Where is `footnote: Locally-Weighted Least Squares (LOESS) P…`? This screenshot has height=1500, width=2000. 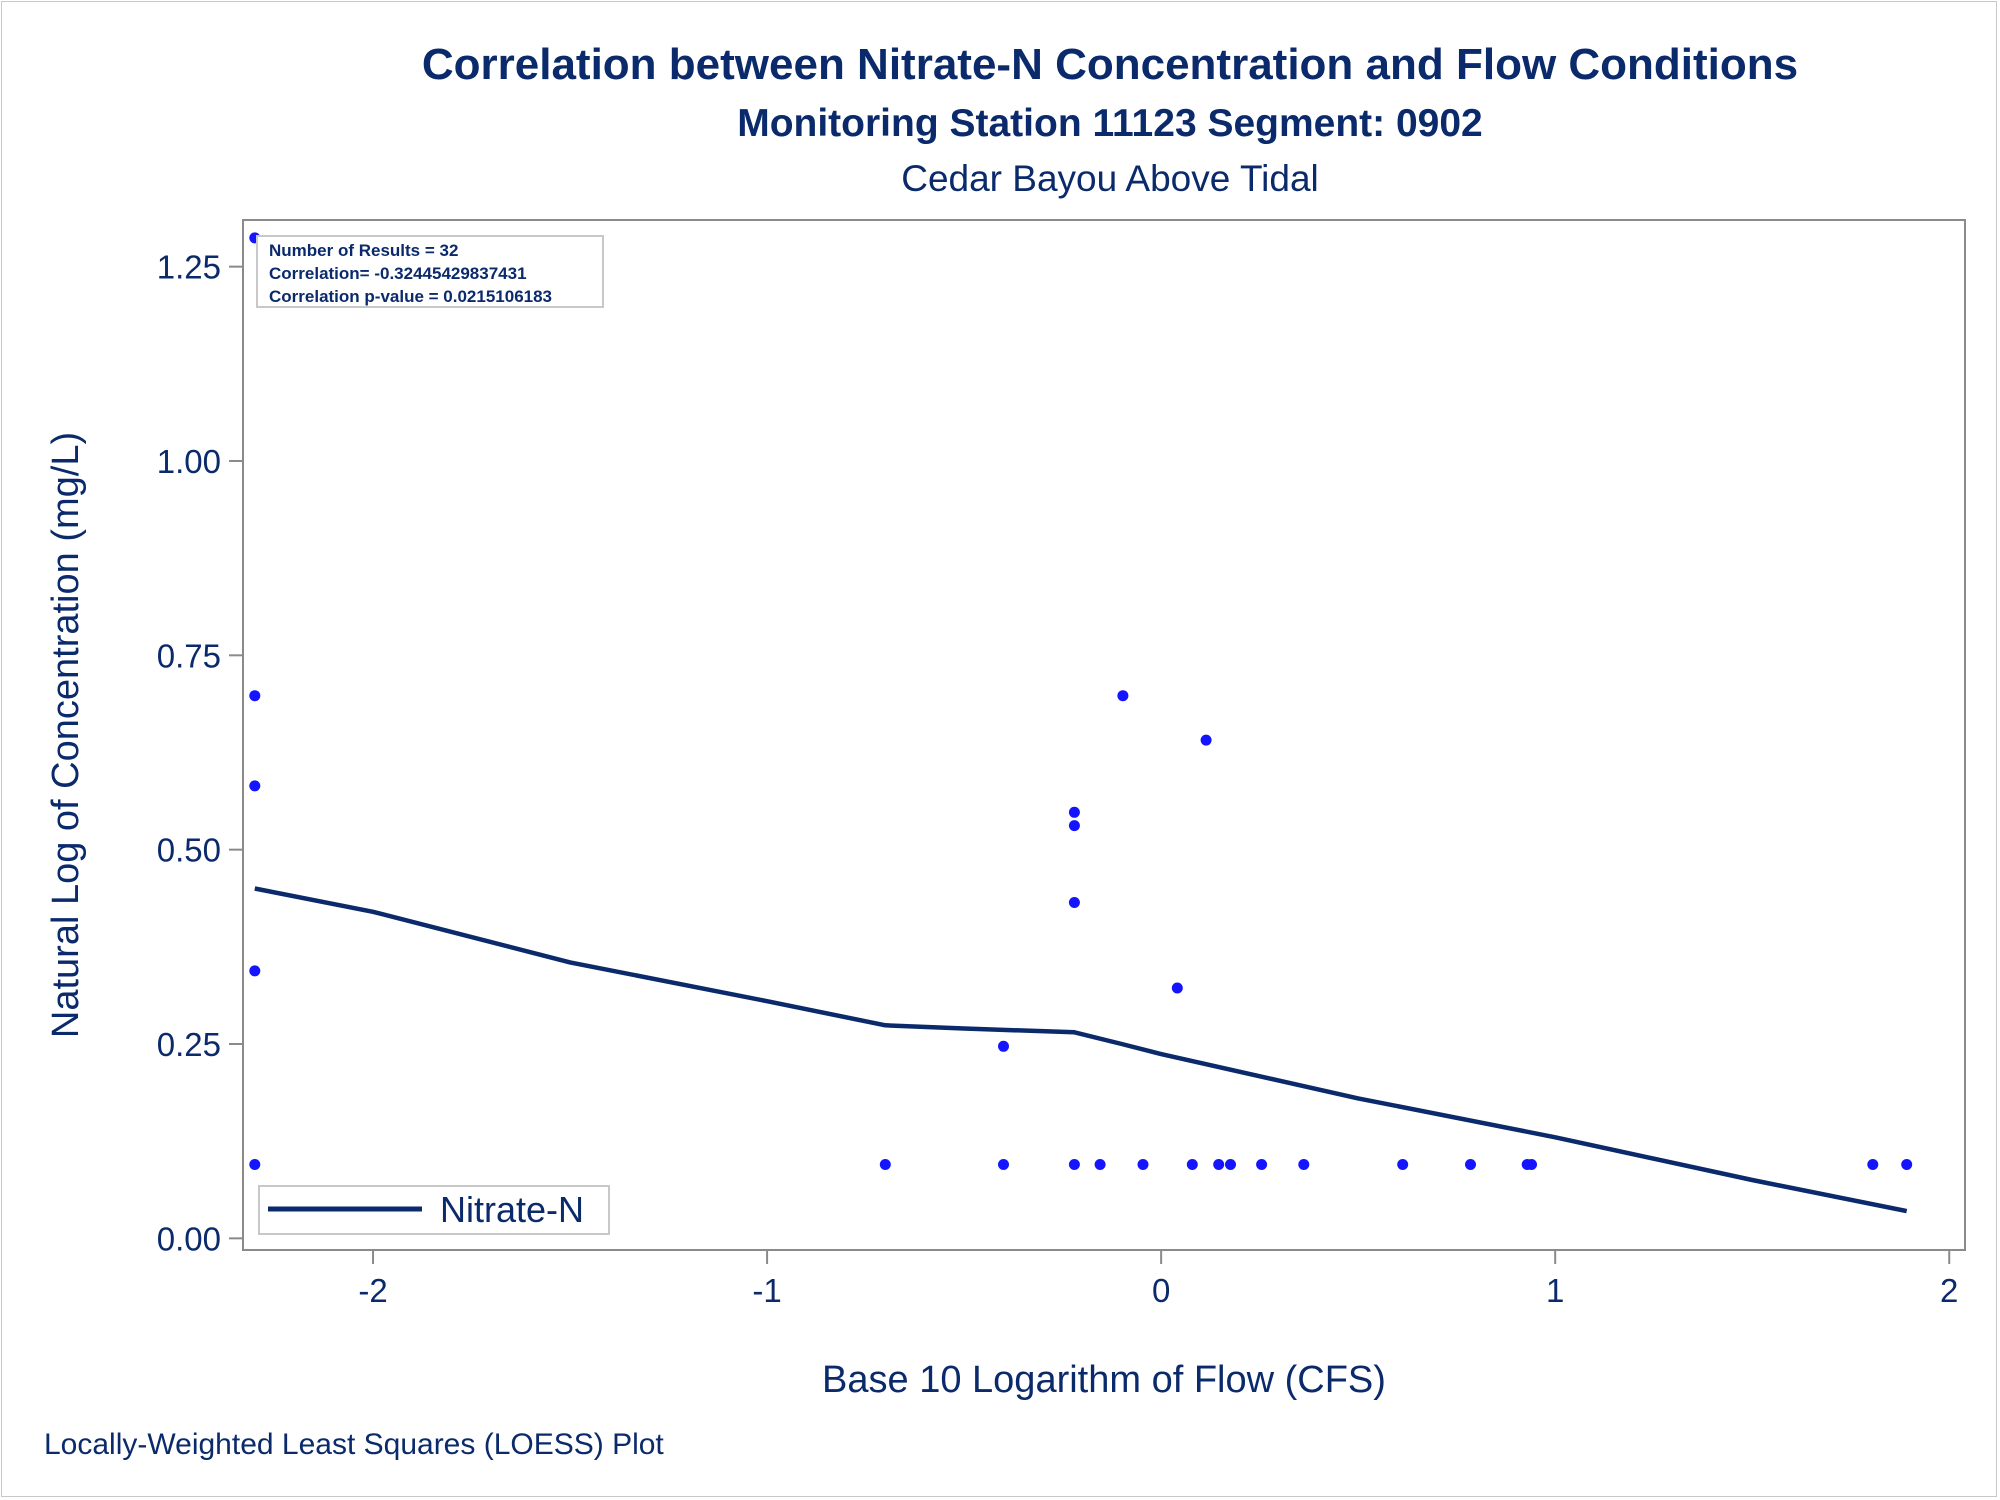 footnote: Locally-Weighted Least Squares (LOESS) P… is located at coordinates (354, 1444).